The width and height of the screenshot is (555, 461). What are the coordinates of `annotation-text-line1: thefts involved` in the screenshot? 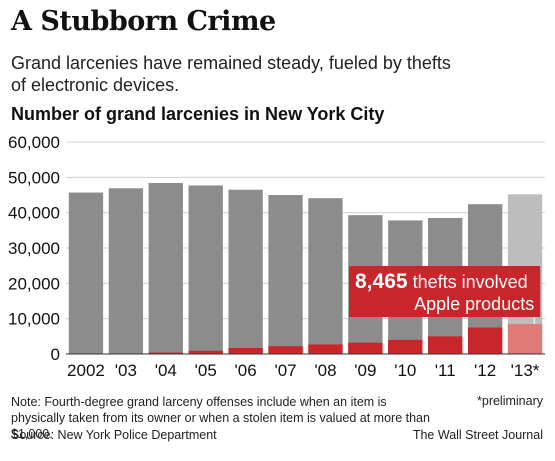 It's located at (468, 282).